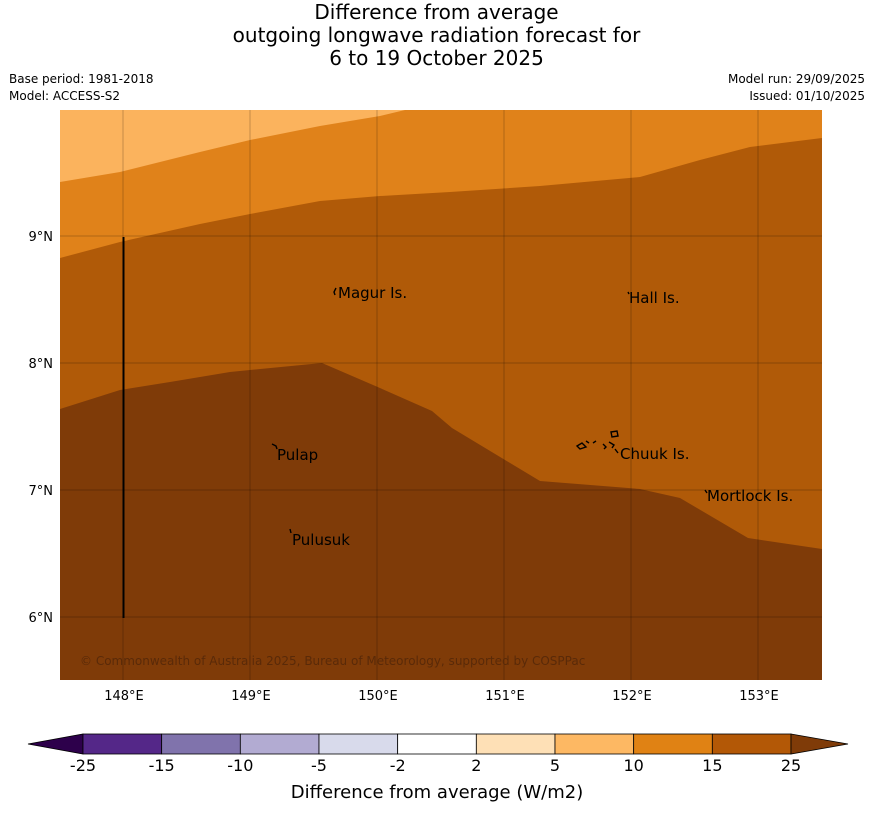 This screenshot has height=816, width=873. What do you see at coordinates (441, 696) in the screenshot?
I see `lon-axis-labels: 148°E 149°E 150°E 151°E 152°E 153°E` at bounding box center [441, 696].